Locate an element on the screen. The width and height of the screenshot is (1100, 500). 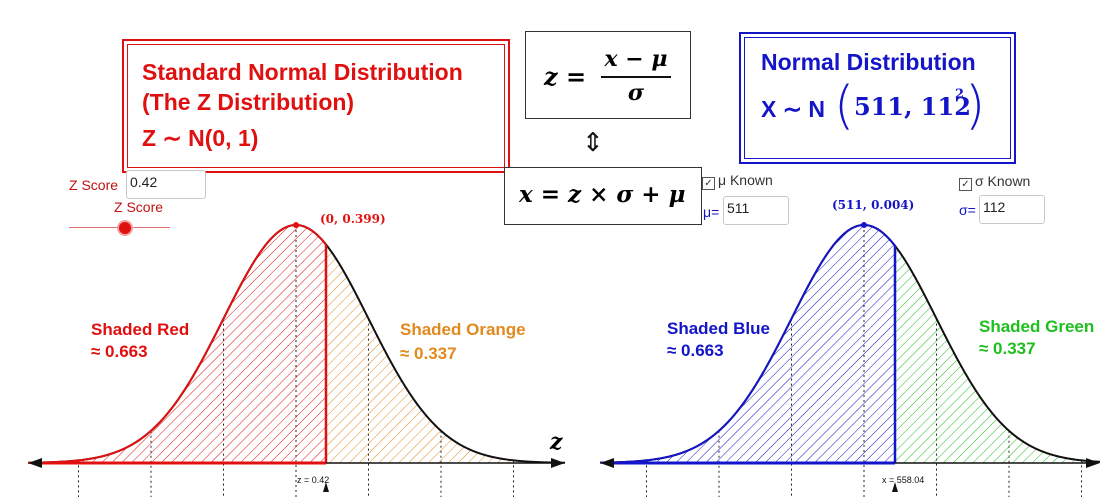
shaded-green-value: ≈ 0.337 is located at coordinates (1007, 348).